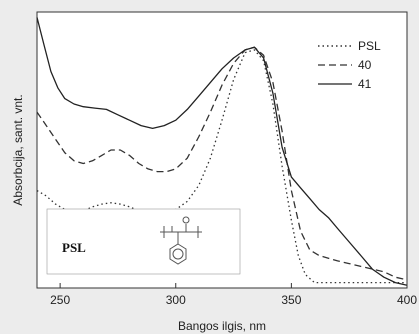 The height and width of the screenshot is (334, 419). What do you see at coordinates (222, 326) in the screenshot?
I see `x-axis-title: Bangos ilgis, nm` at bounding box center [222, 326].